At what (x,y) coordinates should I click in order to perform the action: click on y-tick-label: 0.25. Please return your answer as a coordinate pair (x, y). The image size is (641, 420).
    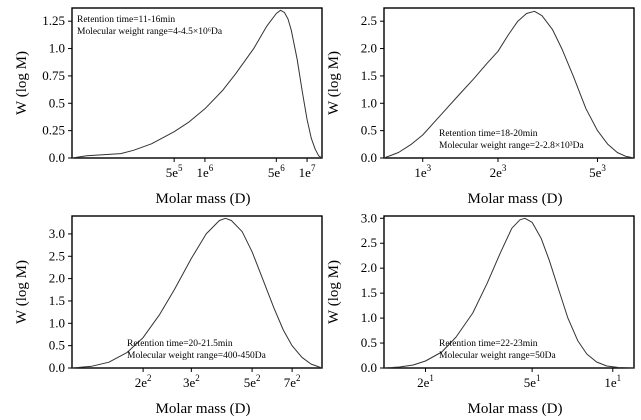
    Looking at the image, I should click on (53, 130).